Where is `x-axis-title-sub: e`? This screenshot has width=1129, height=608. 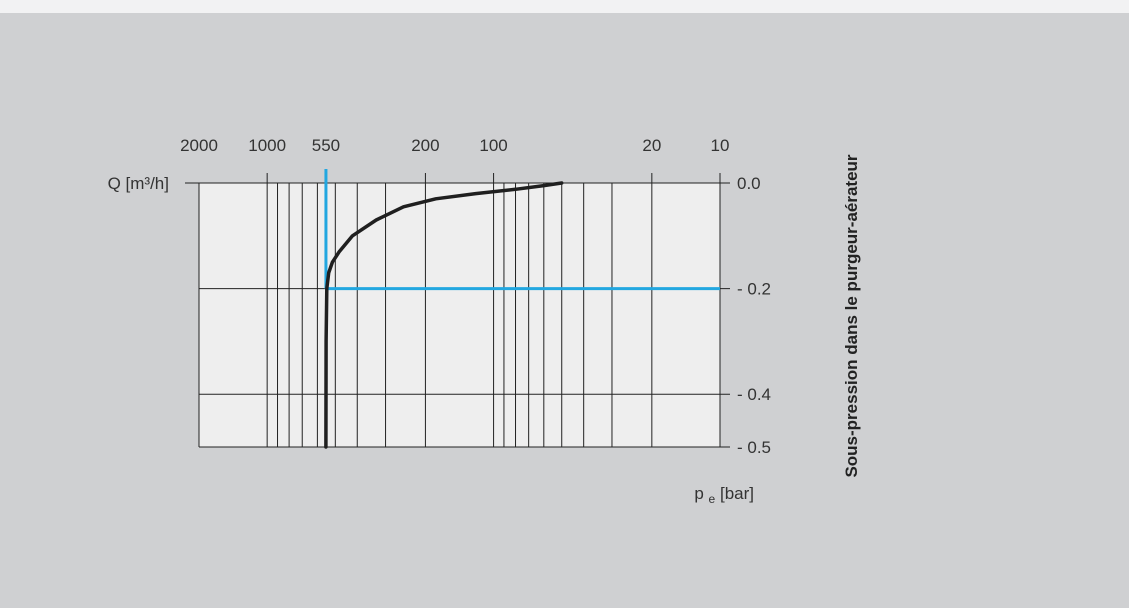
x-axis-title-sub: e is located at coordinates (712, 499).